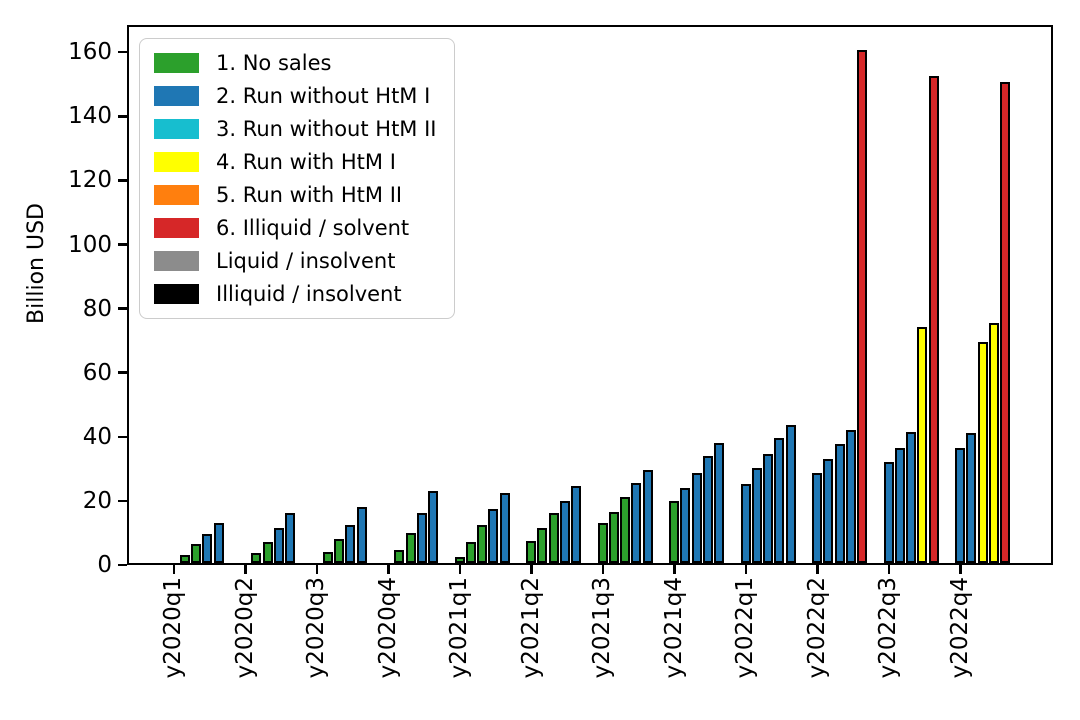 This screenshot has height=720, width=1080. I want to click on legend-item: Illiquid / insolvent, so click(295, 294).